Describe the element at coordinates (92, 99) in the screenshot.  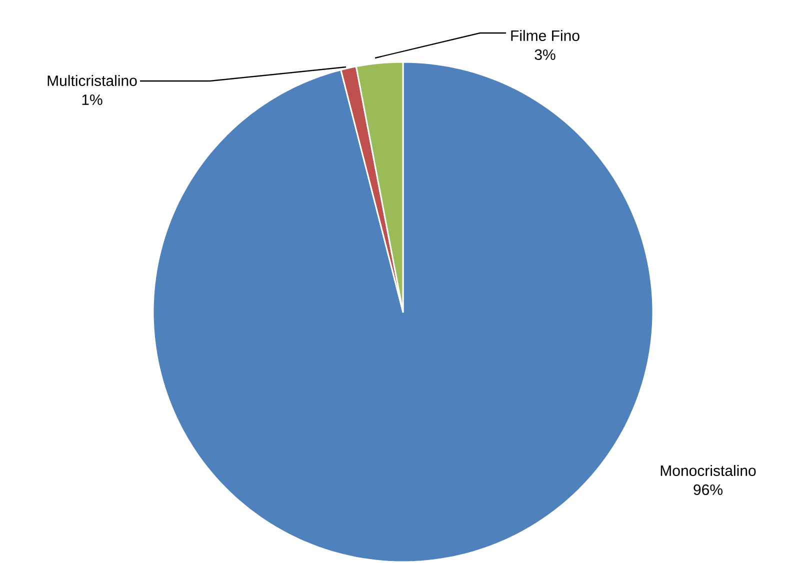
I see `data-label: 1%` at that location.